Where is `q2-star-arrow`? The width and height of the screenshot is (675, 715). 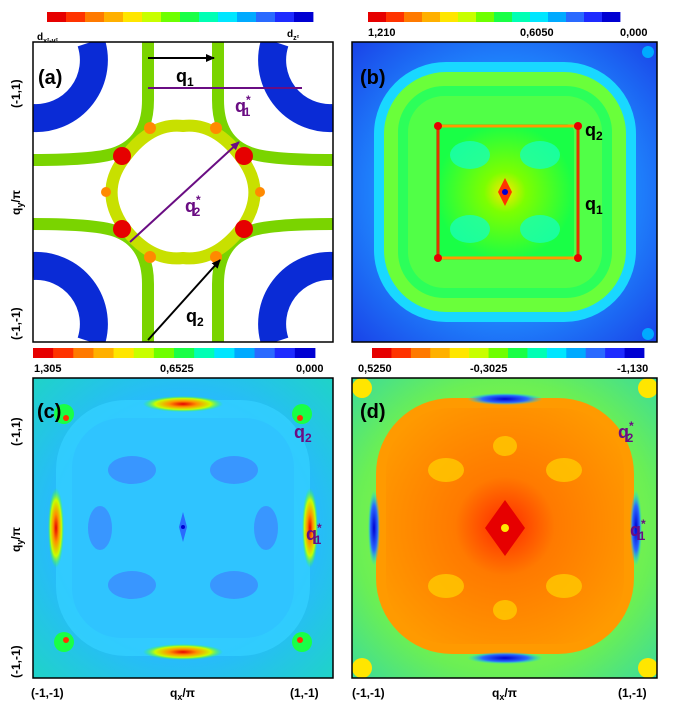
q2-star-arrow is located at coordinates (184, 192).